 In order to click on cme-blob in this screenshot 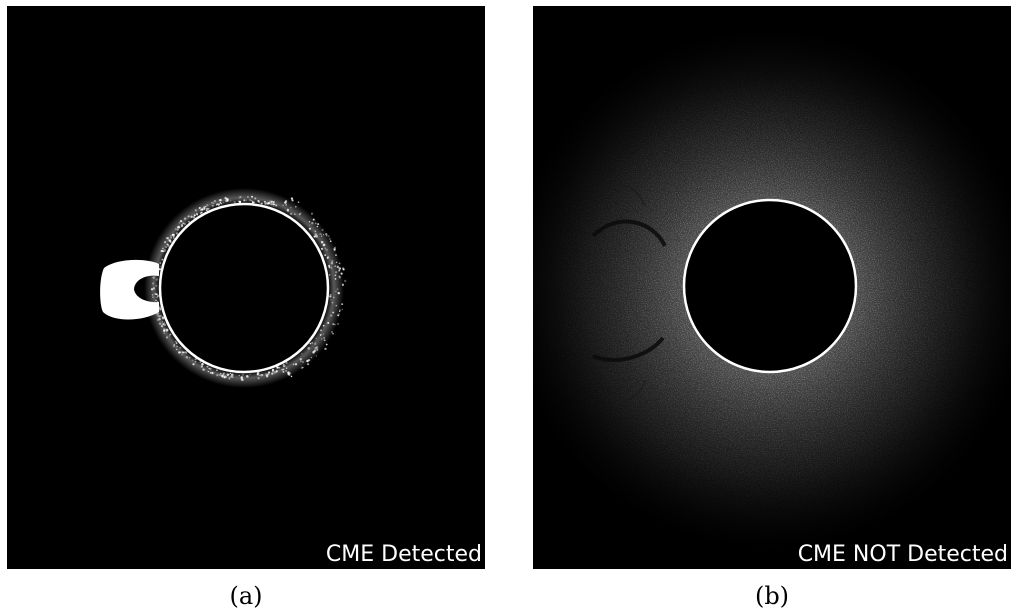, I will do `click(129, 289)`.